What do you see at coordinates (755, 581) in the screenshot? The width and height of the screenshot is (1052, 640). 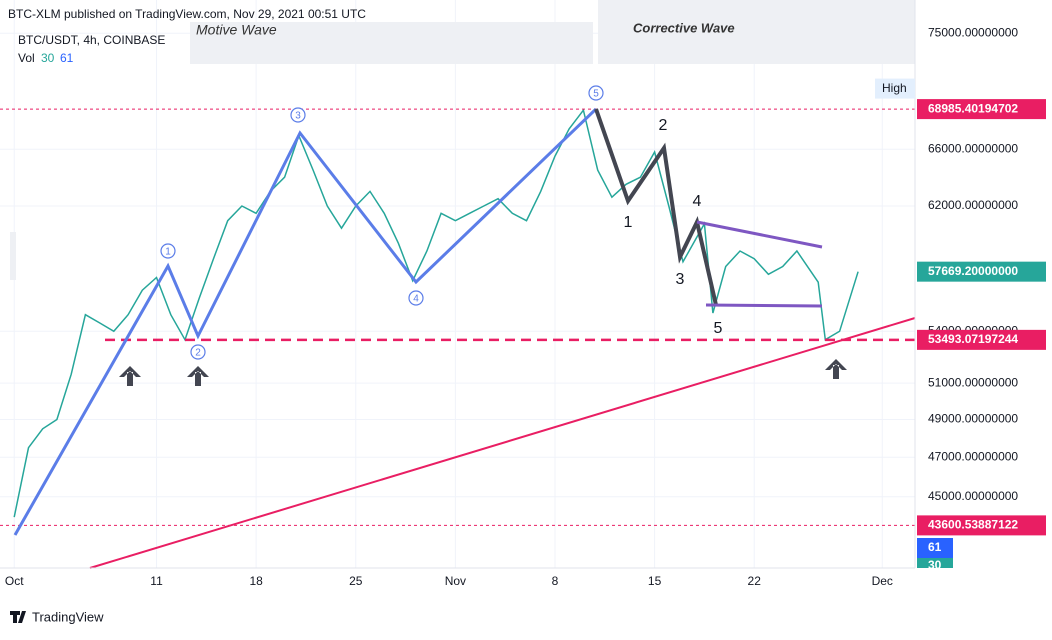 I see `x-tick-label: 22` at bounding box center [755, 581].